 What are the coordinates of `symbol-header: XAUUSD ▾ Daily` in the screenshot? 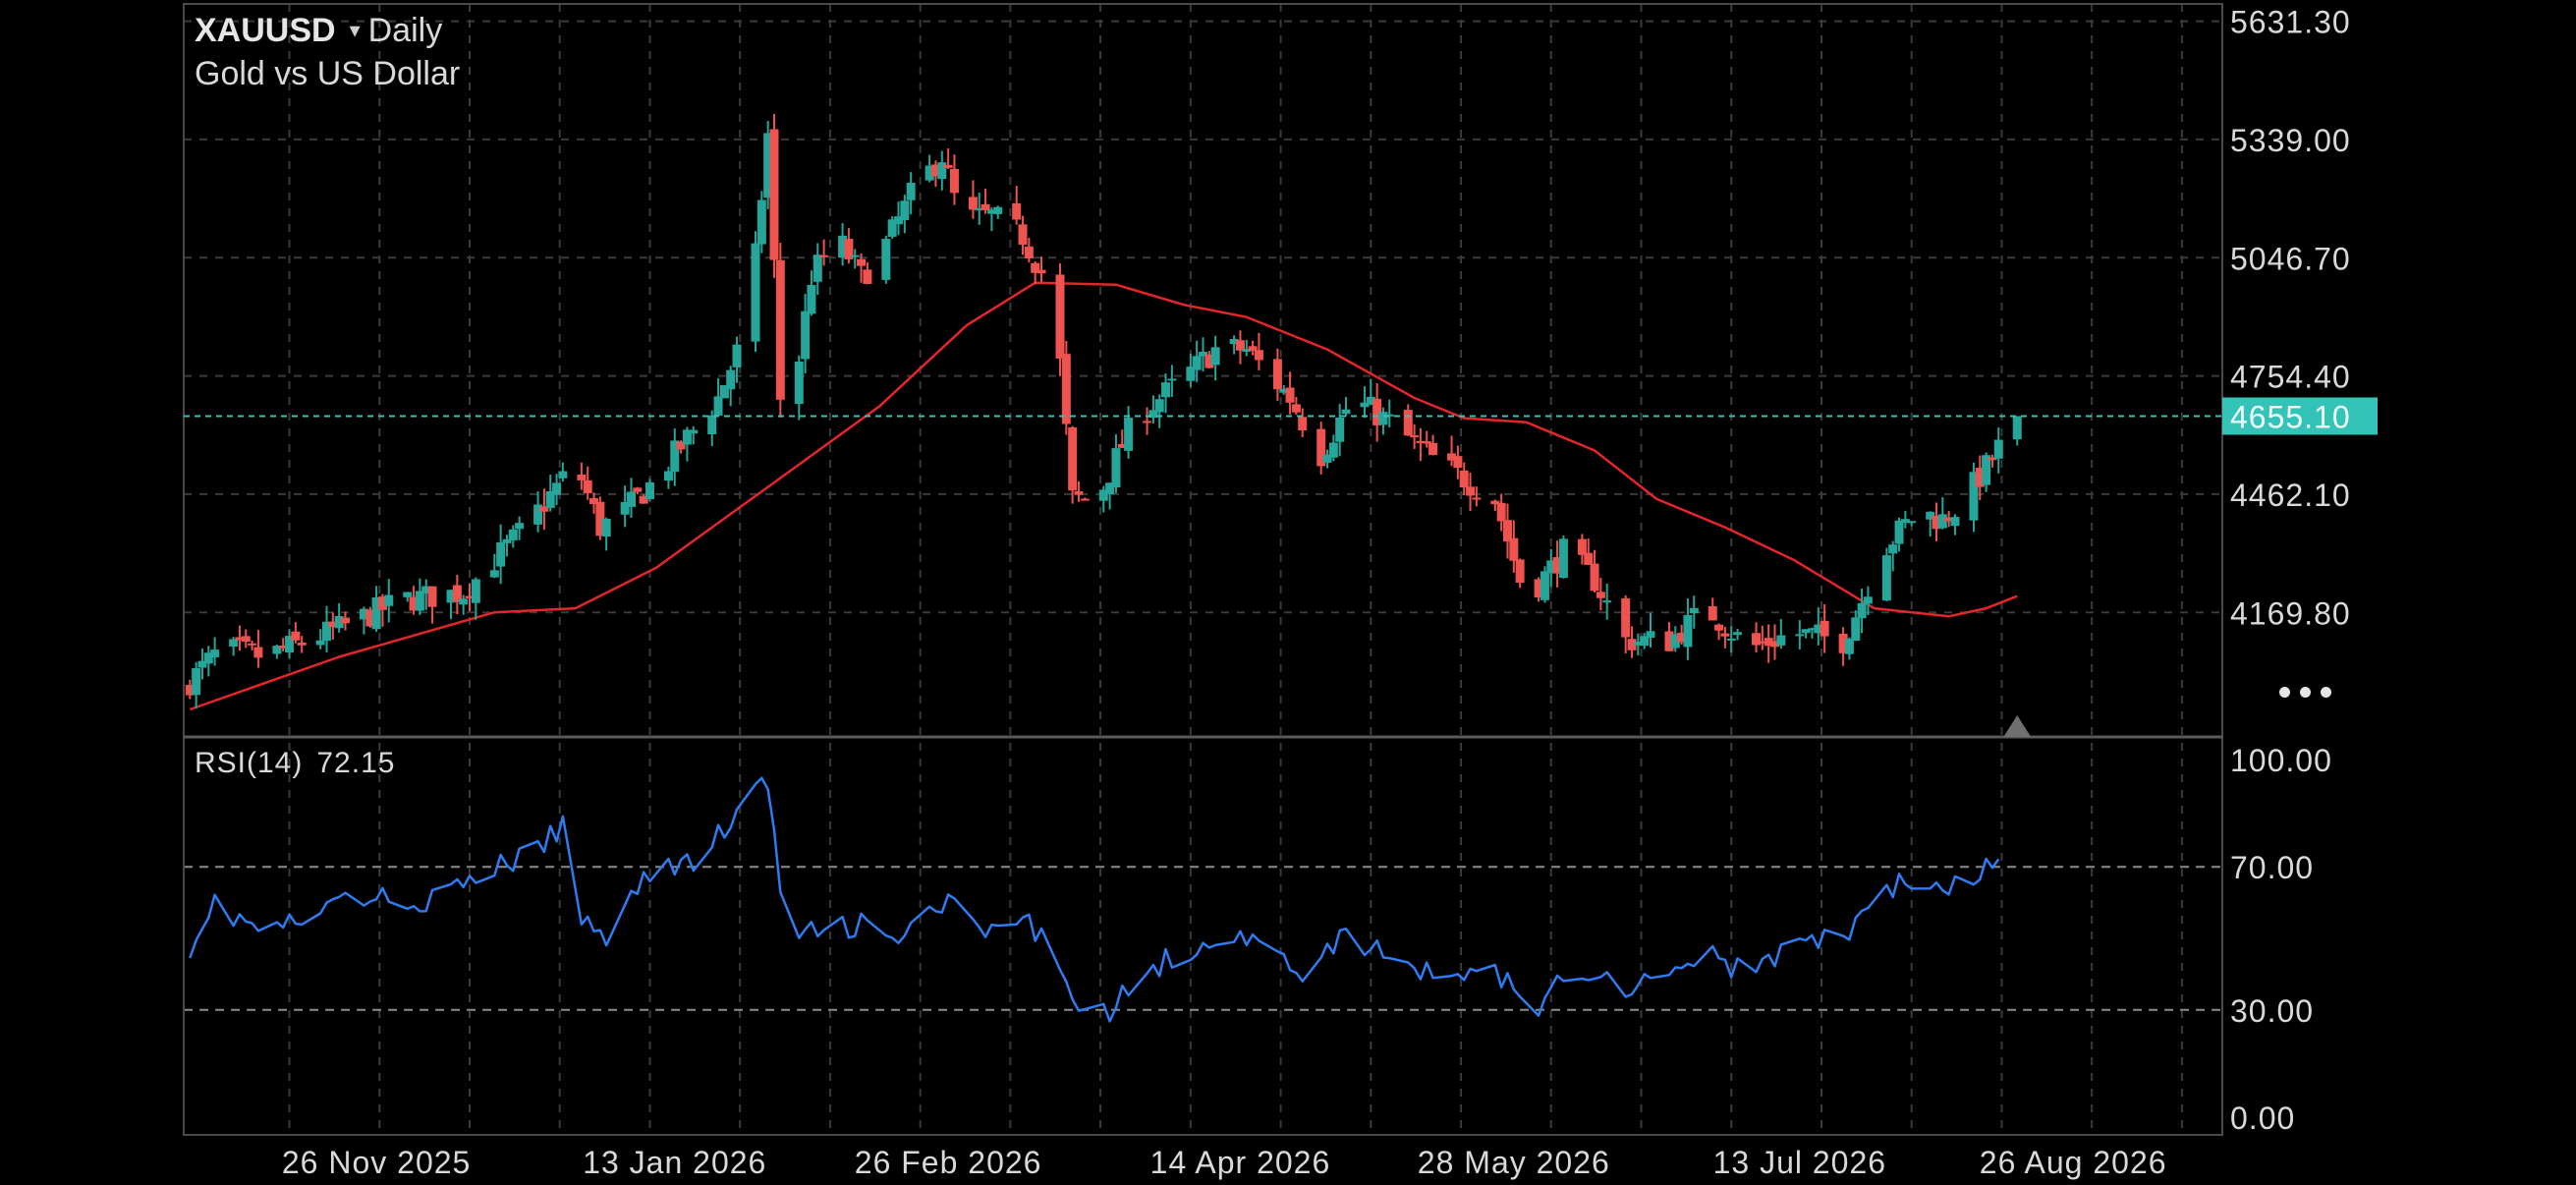 It's located at (318, 31).